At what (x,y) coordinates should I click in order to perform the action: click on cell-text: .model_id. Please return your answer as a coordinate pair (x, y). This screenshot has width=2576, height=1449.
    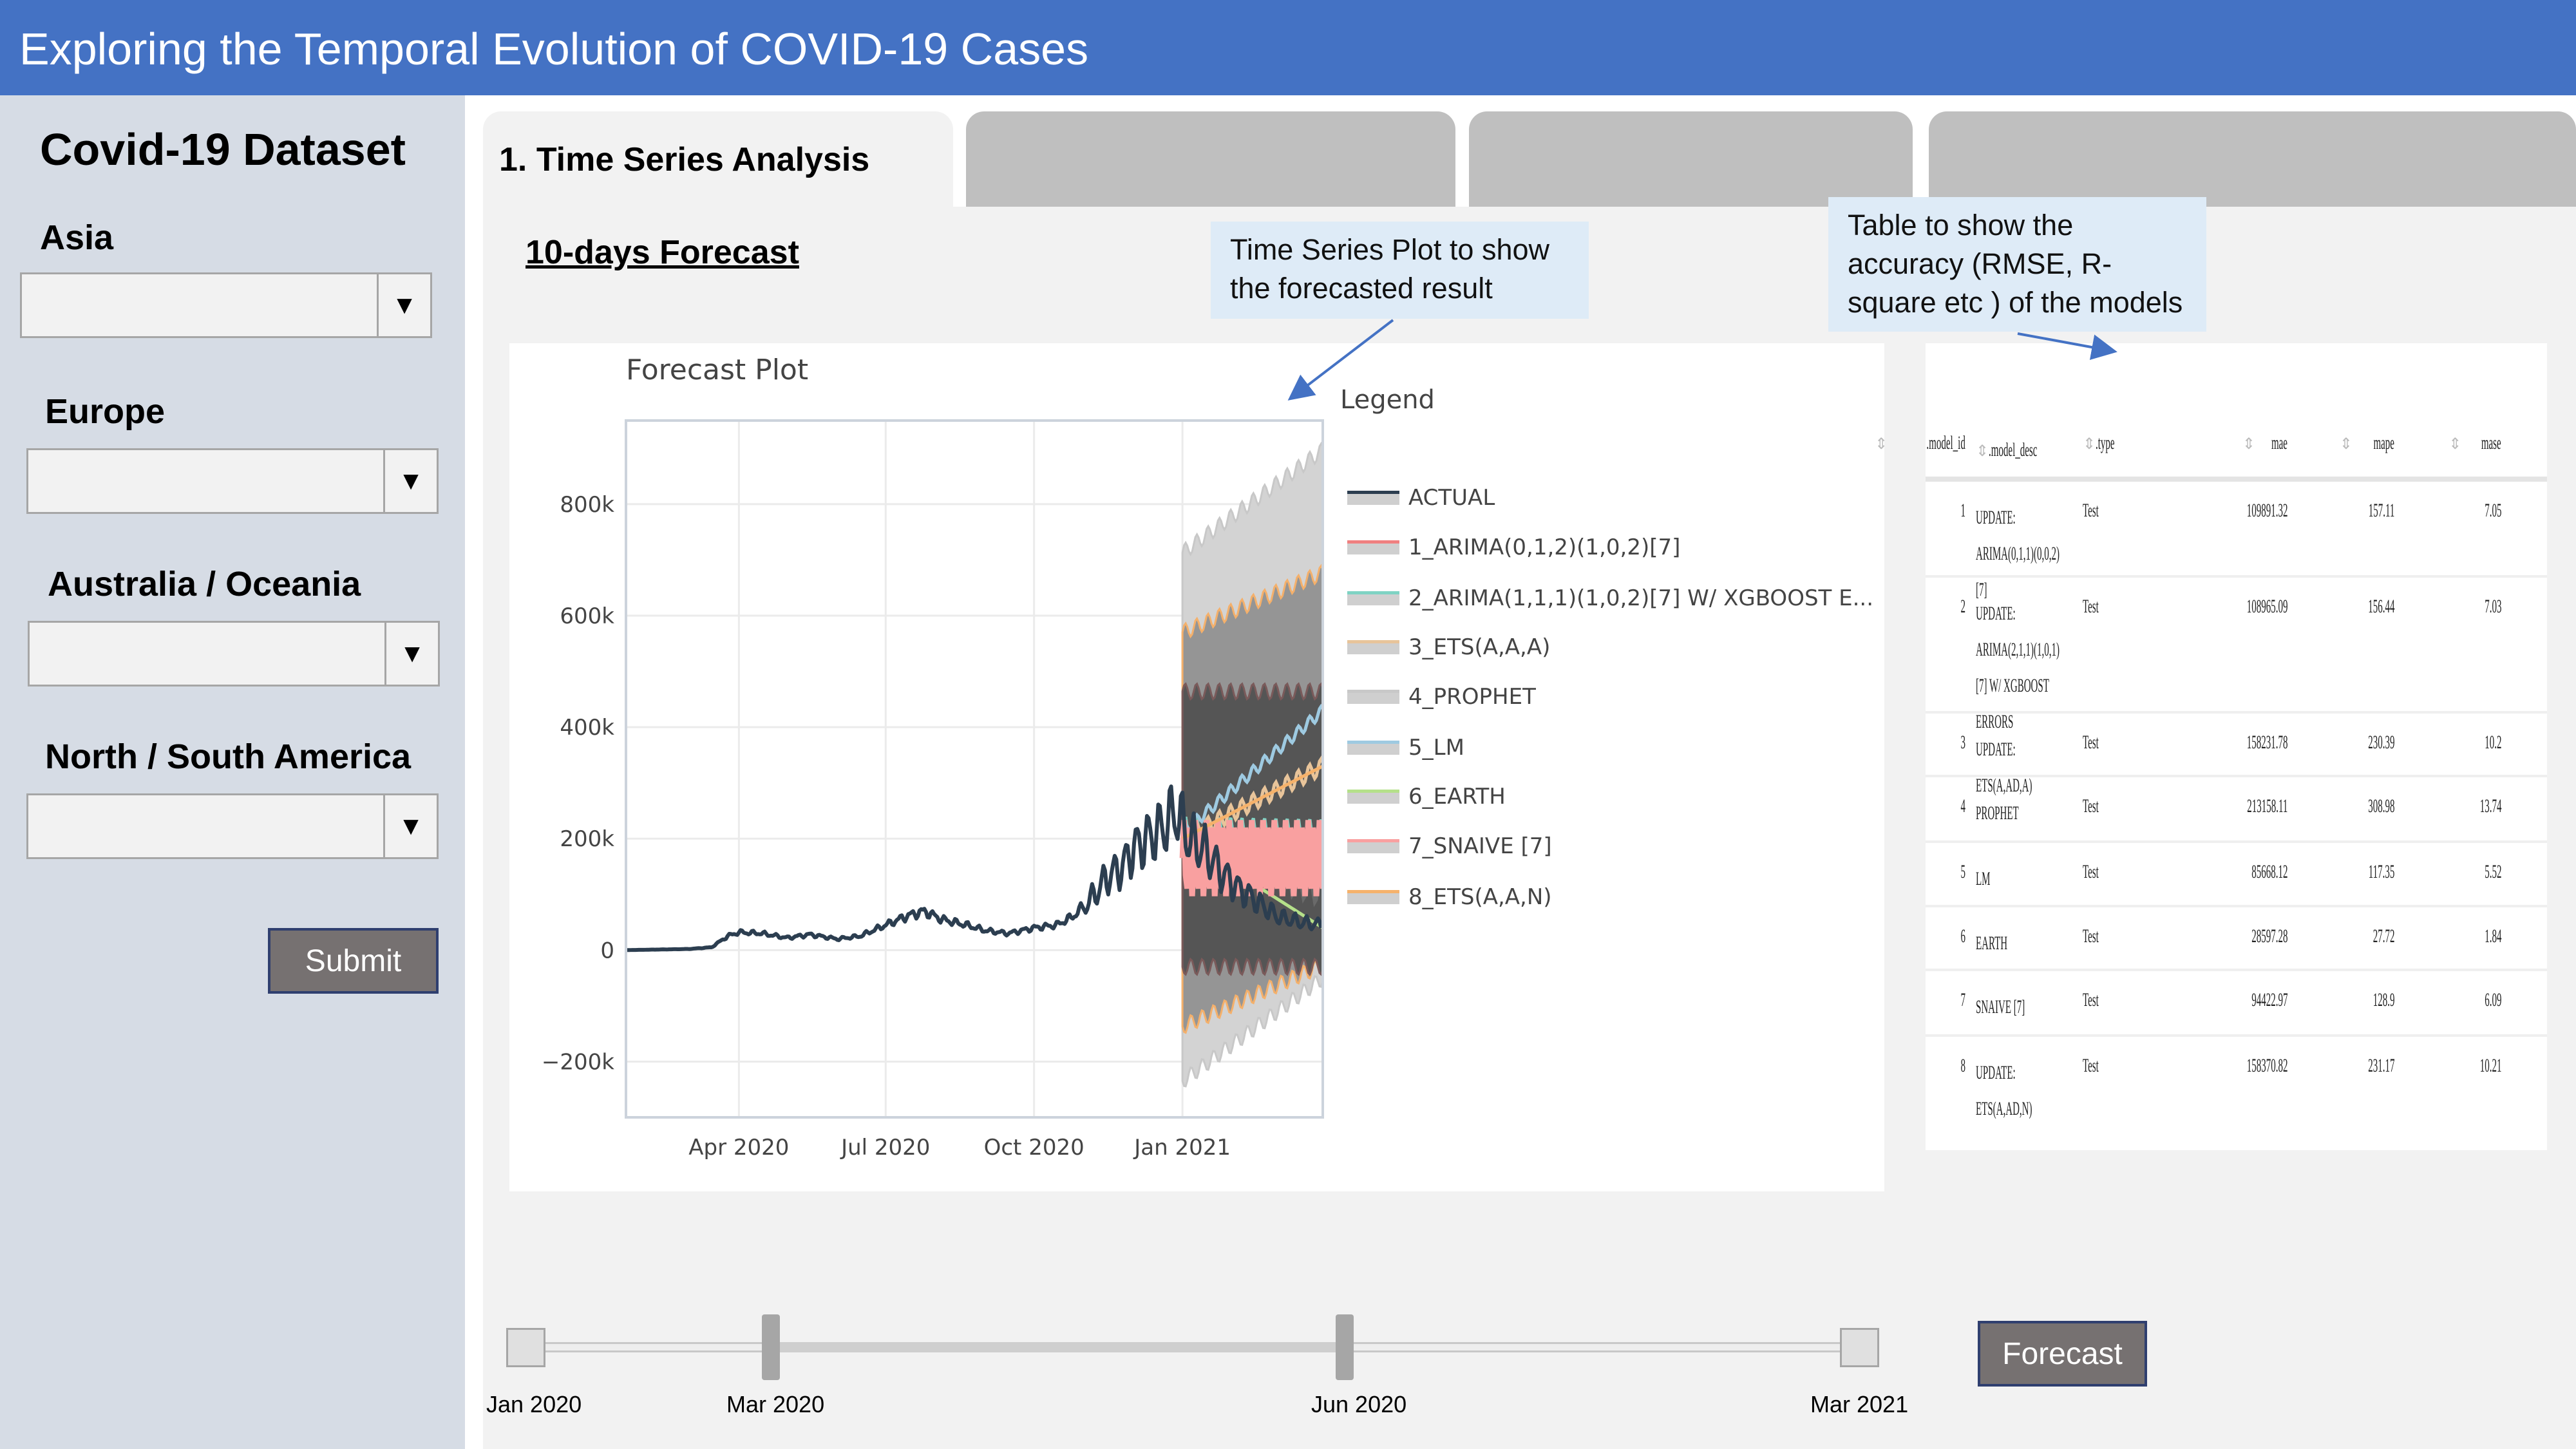
    Looking at the image, I should click on (1946, 443).